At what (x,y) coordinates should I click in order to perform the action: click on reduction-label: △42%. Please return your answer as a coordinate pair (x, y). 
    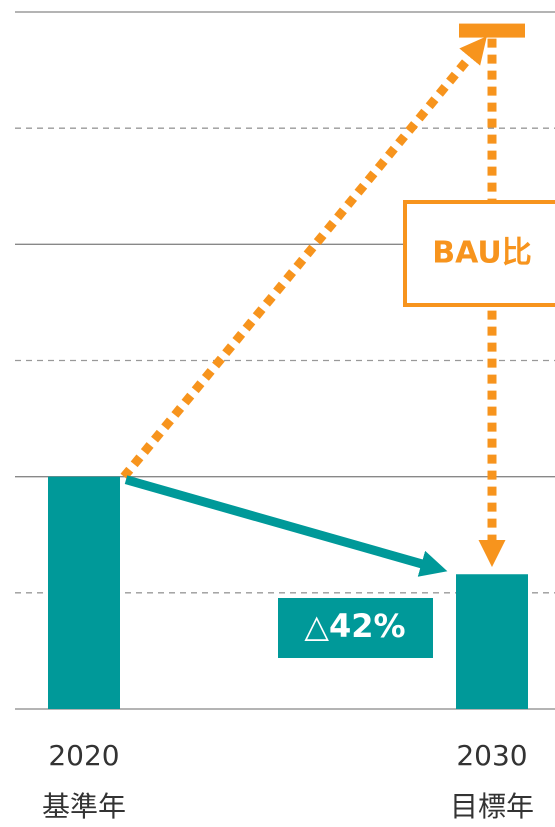
    Looking at the image, I should click on (354, 626).